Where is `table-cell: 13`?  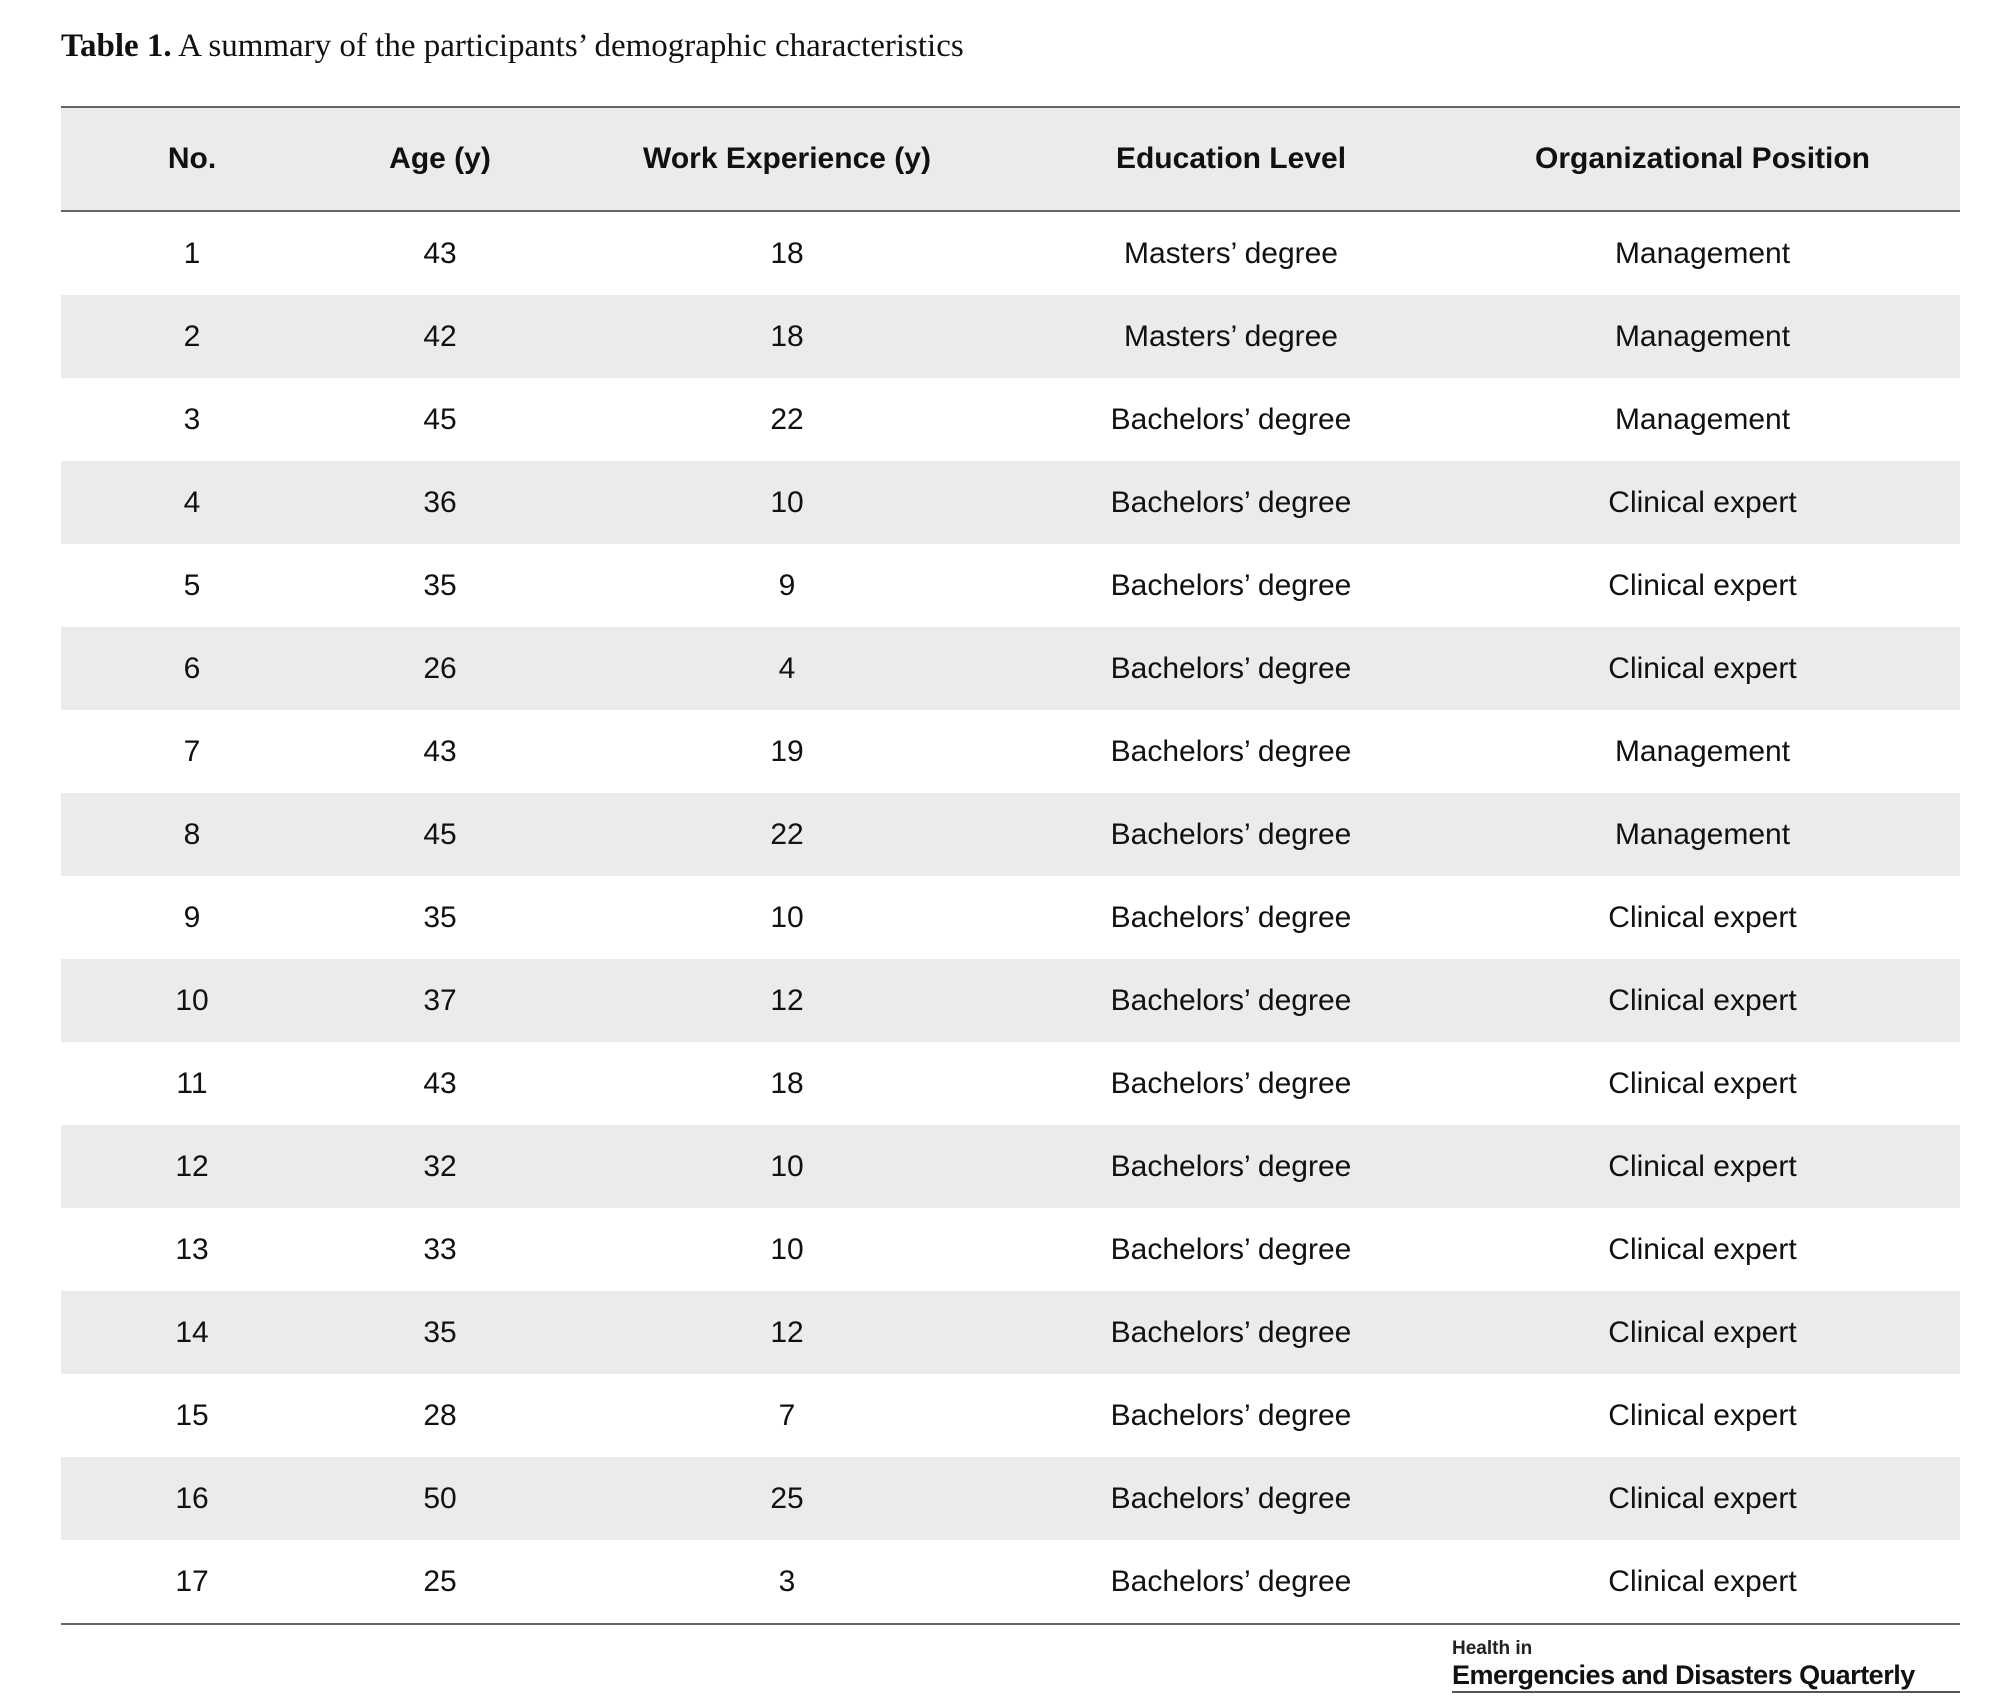
table-cell: 13 is located at coordinates (192, 1249).